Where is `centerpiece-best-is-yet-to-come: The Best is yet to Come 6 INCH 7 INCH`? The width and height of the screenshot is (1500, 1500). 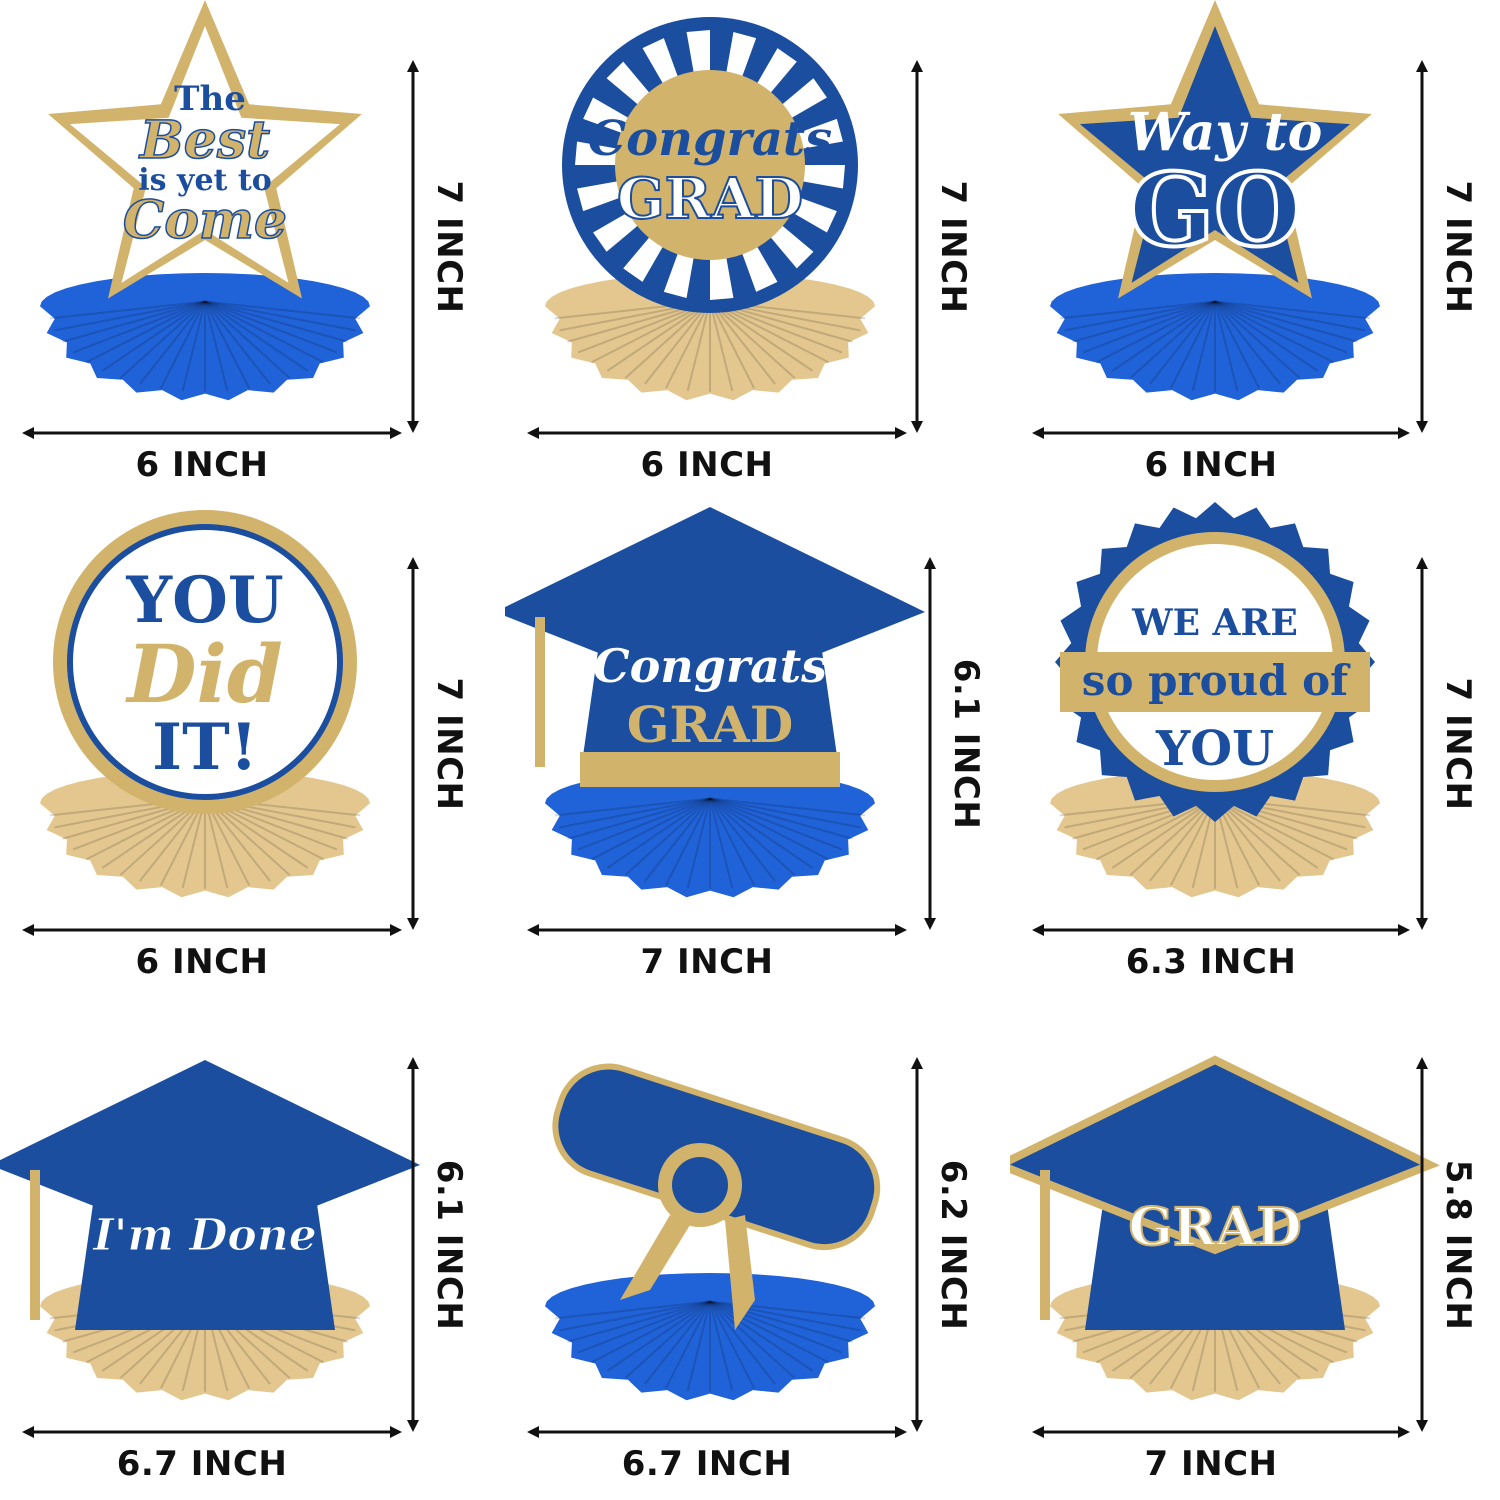
centerpiece-best-is-yet-to-come: The Best is yet to Come 6 INCH 7 INCH is located at coordinates (250, 250).